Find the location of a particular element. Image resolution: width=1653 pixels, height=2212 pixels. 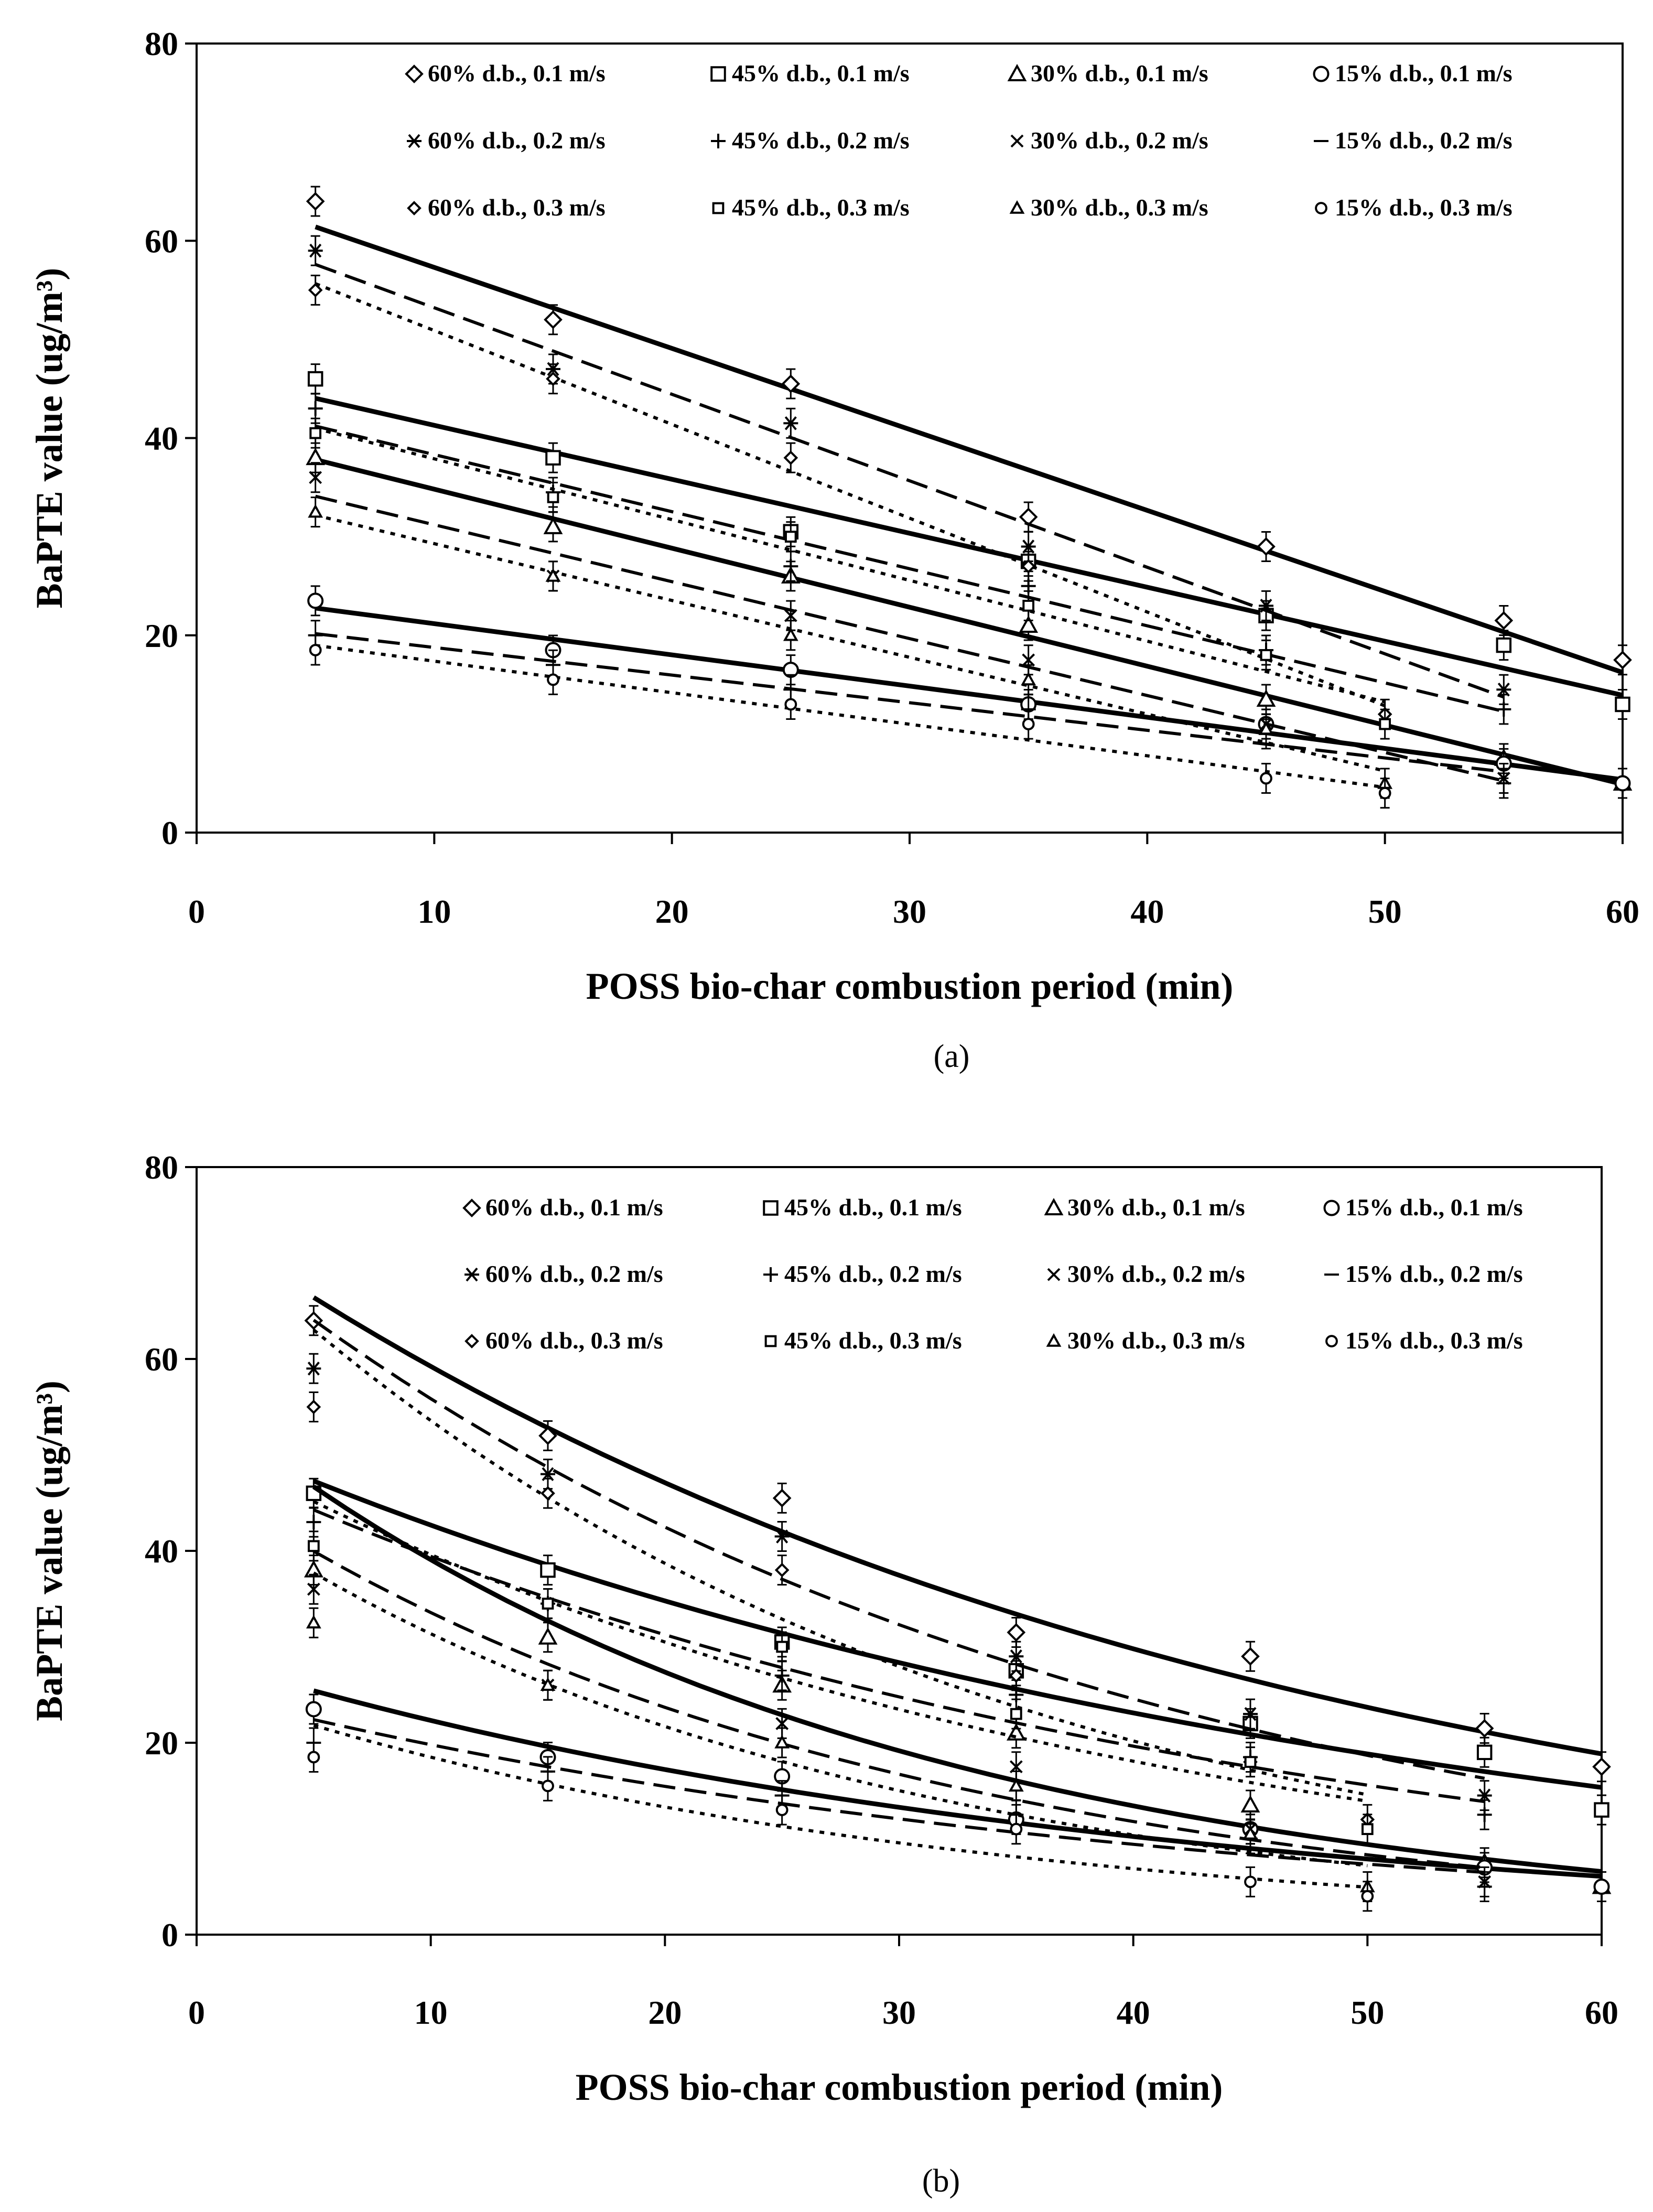

legend-label: 45% d.b., 0.1 m/s is located at coordinates (821, 73).